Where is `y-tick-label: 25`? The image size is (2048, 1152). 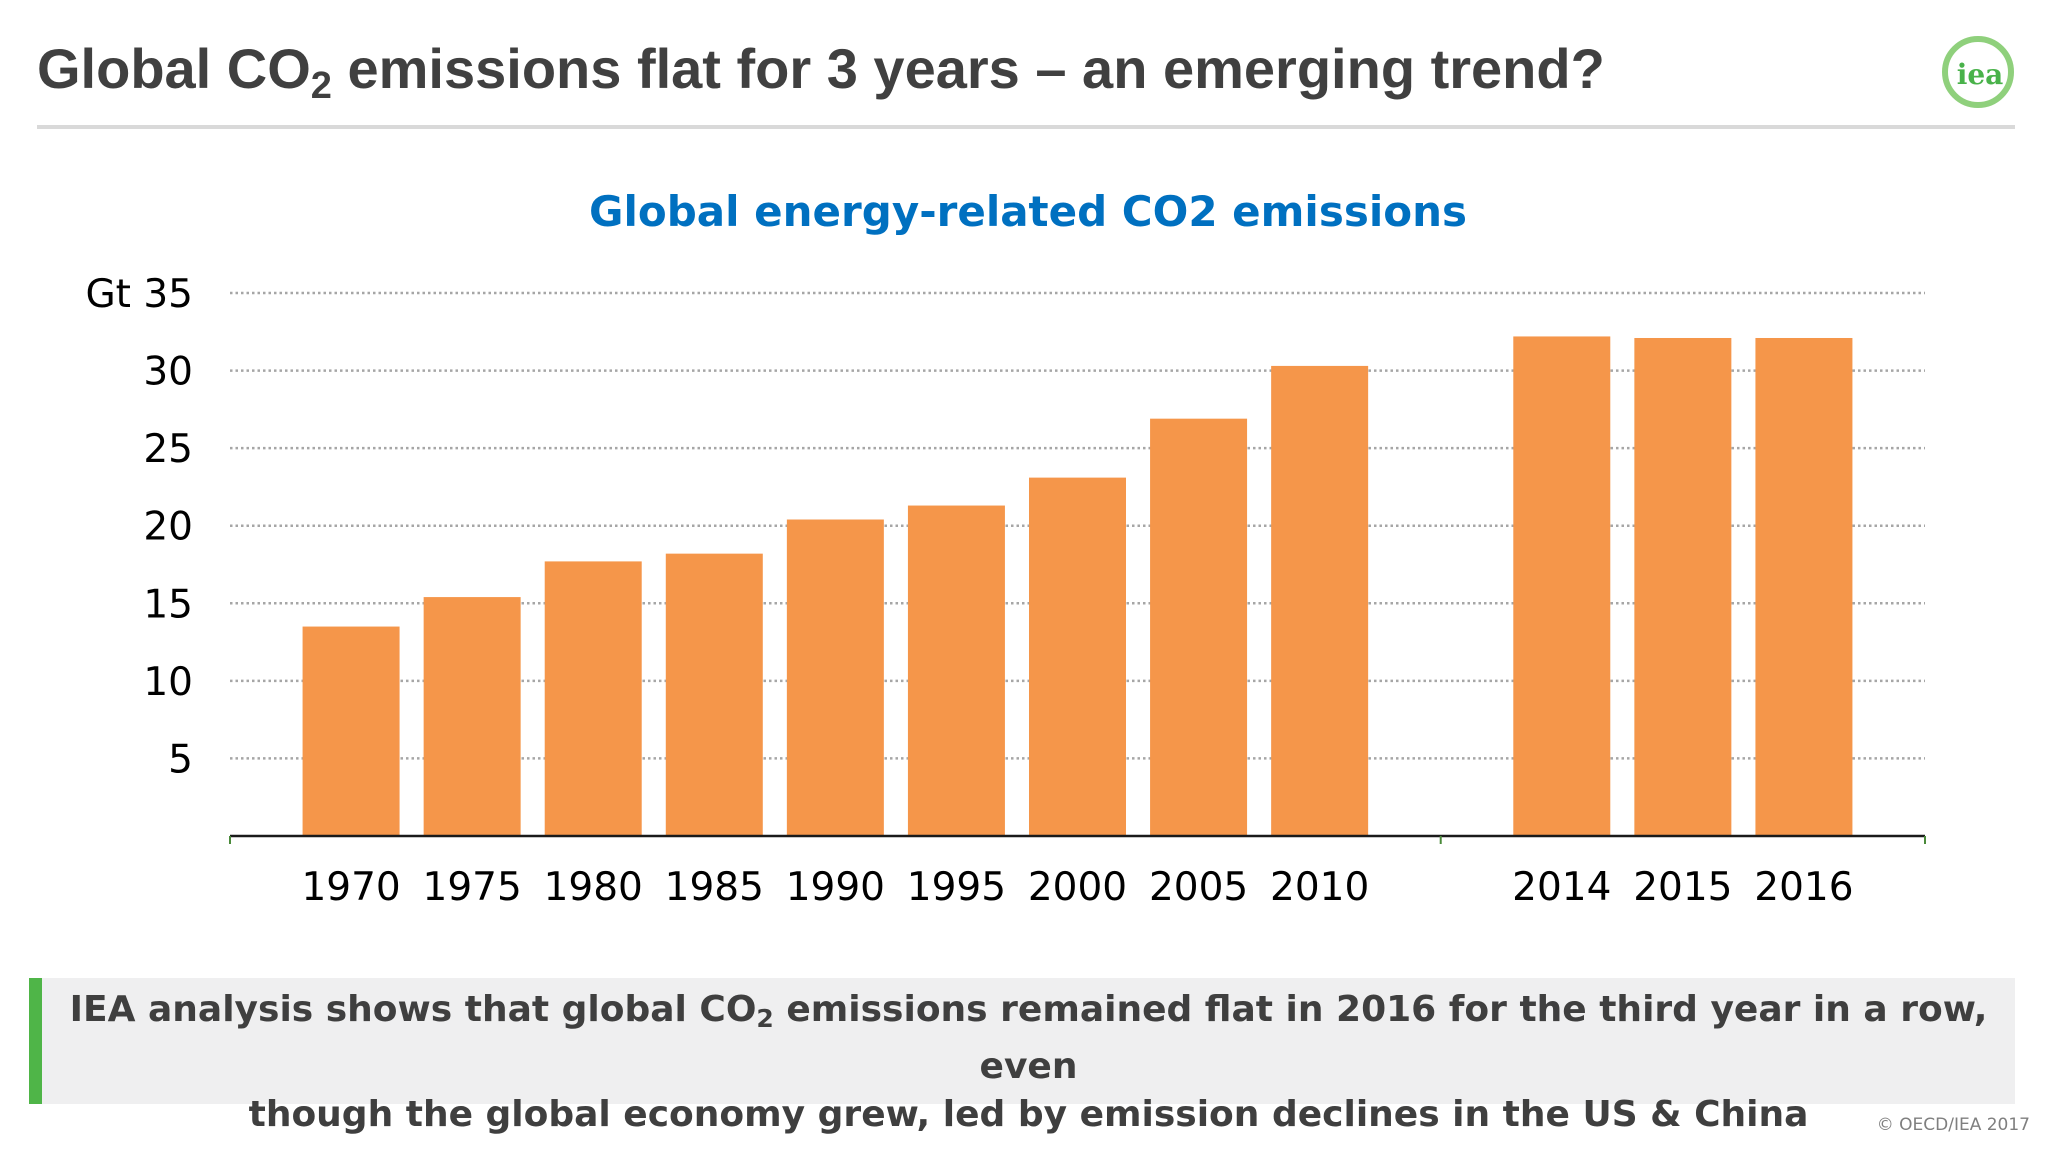 y-tick-label: 25 is located at coordinates (168, 449).